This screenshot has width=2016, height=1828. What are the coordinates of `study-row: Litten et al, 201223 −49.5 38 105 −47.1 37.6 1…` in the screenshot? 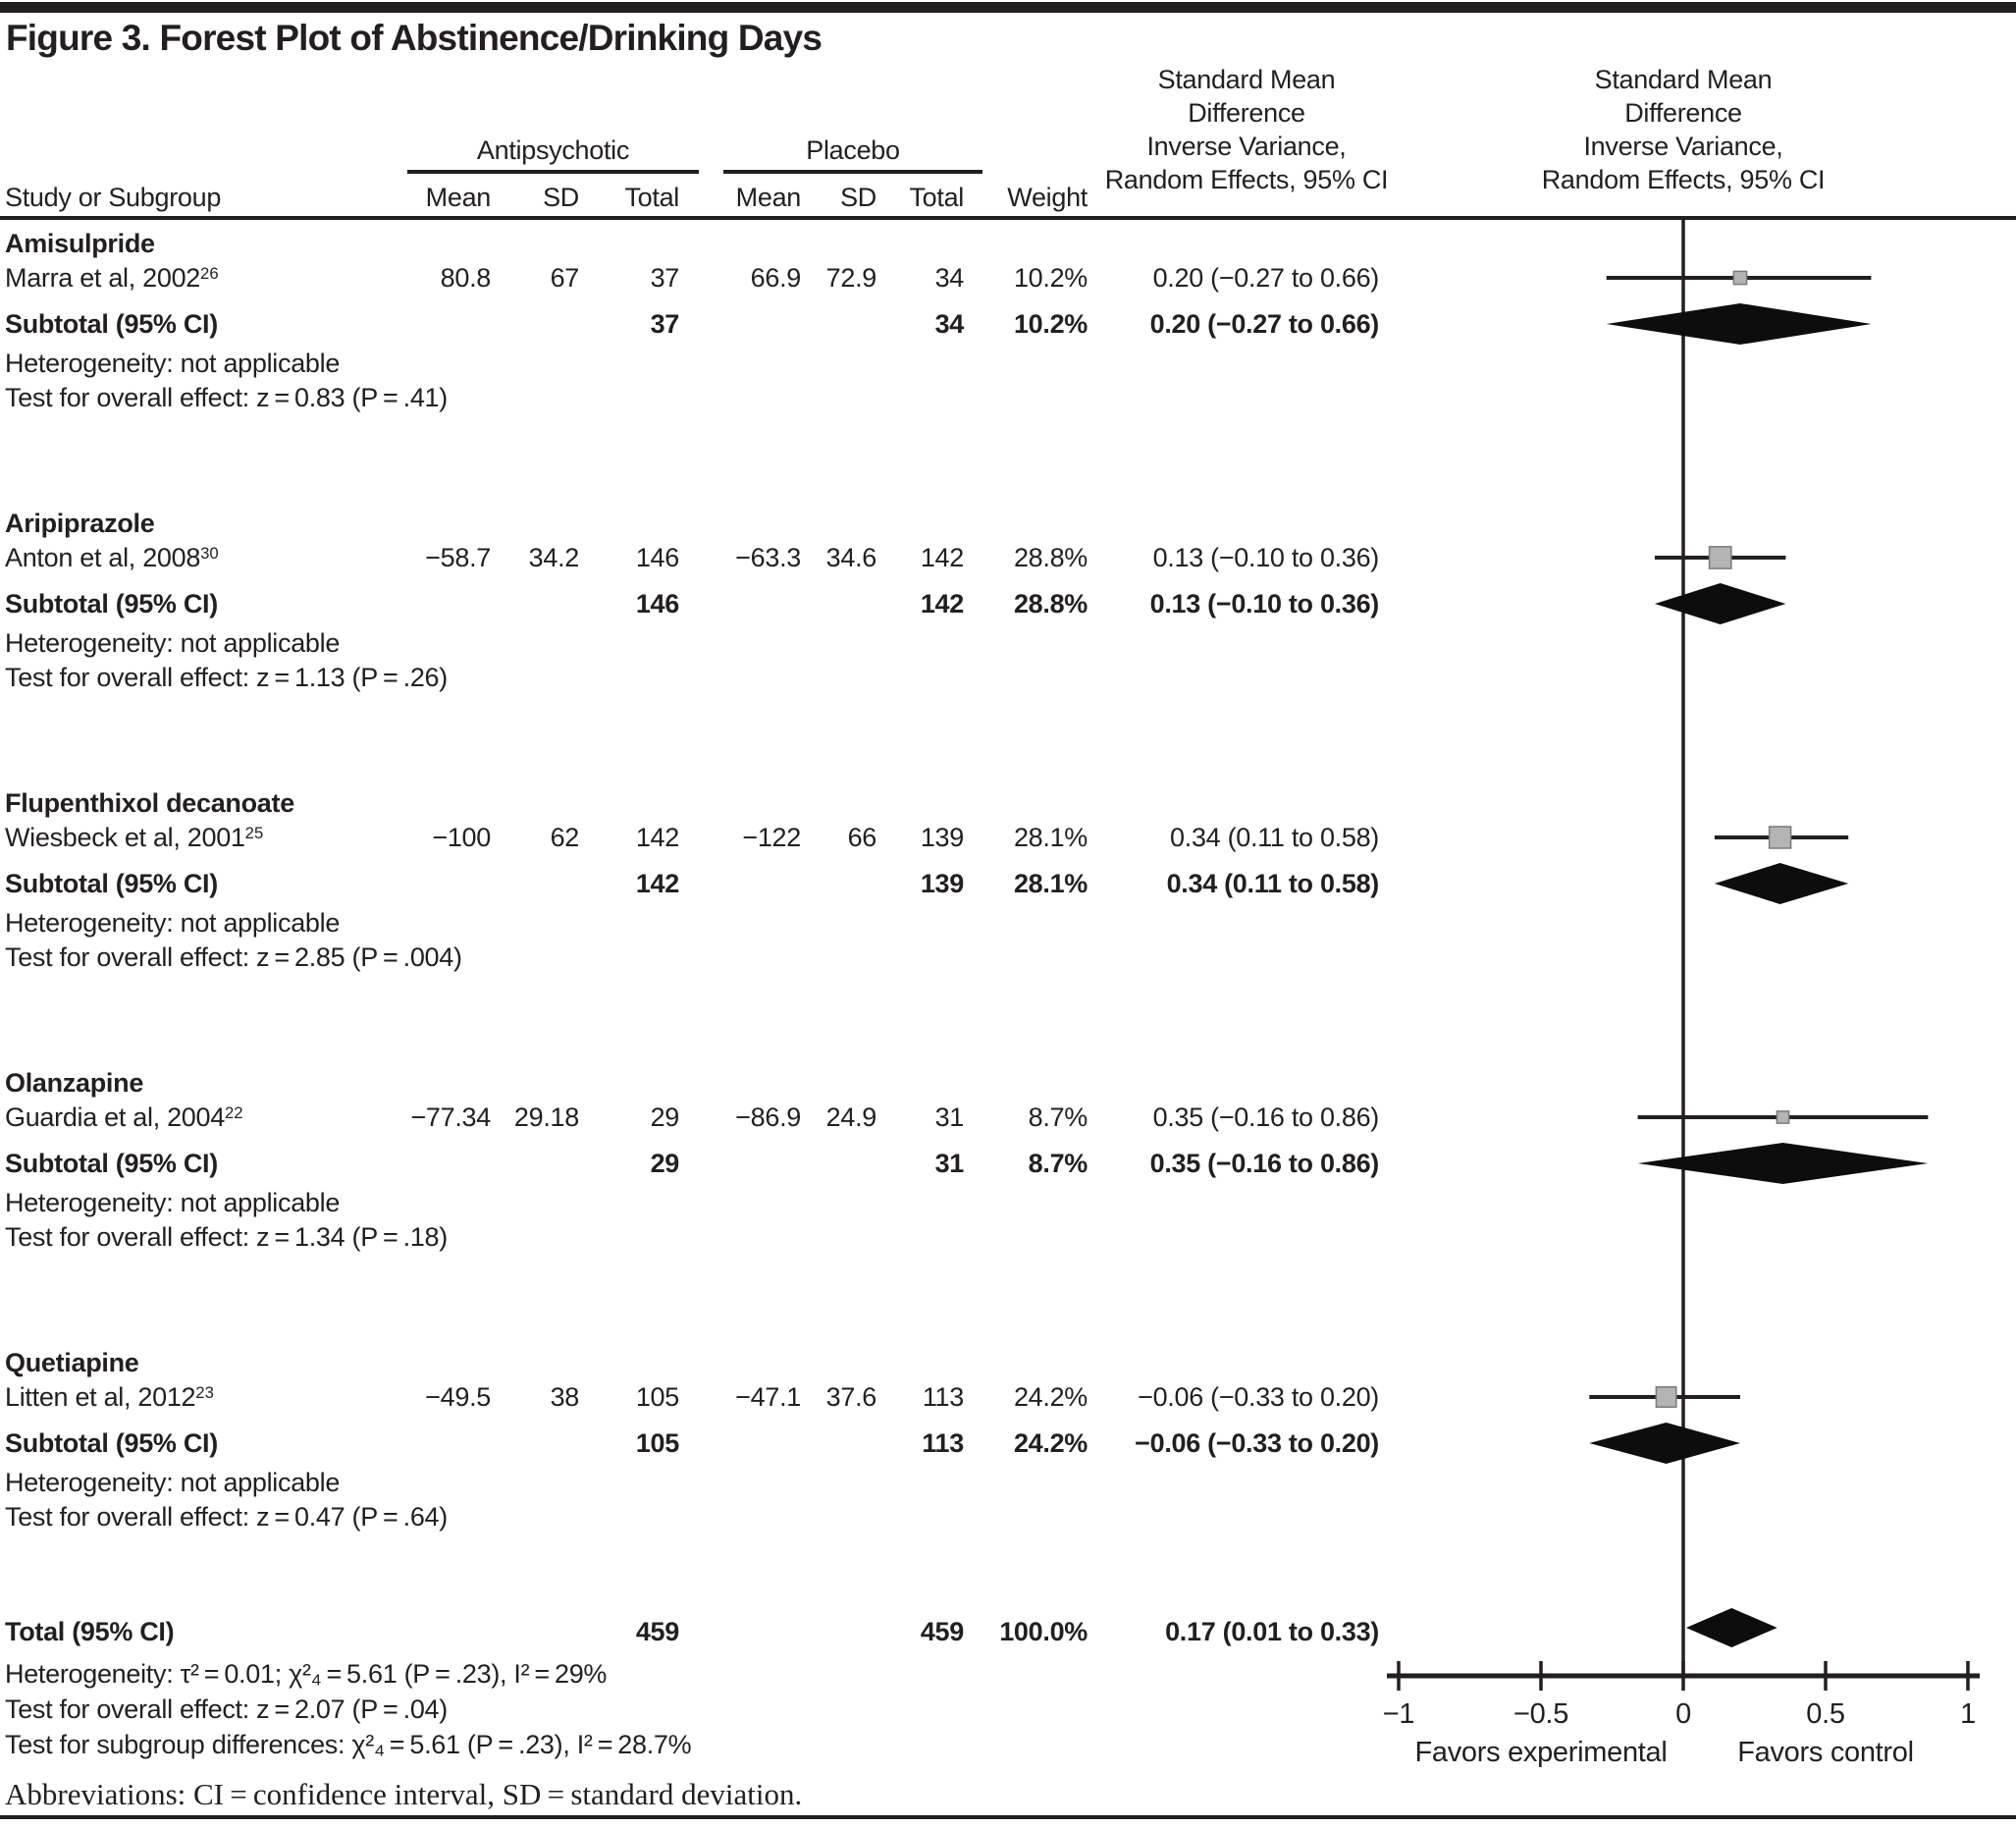 It's located at (1008, 1397).